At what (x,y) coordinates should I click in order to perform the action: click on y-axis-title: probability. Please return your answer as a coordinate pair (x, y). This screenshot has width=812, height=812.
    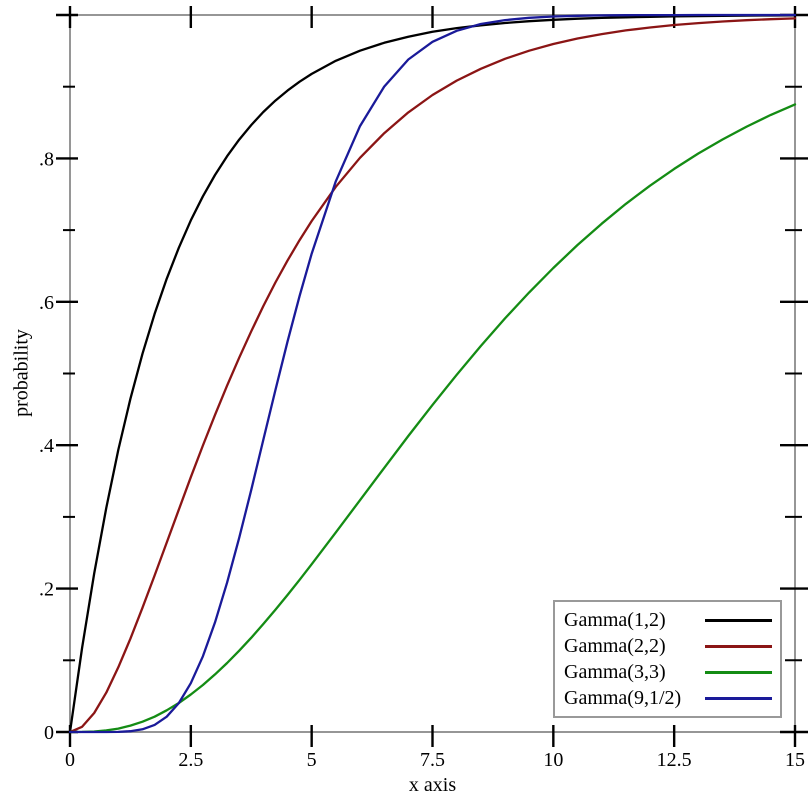
    Looking at the image, I should click on (21, 373).